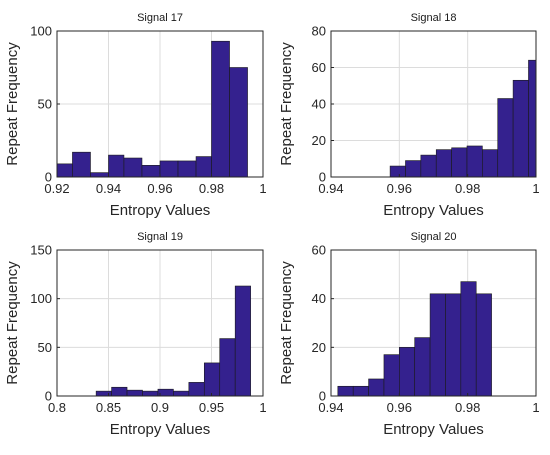 Image resolution: width=550 pixels, height=455 pixels. Describe the element at coordinates (160, 407) in the screenshot. I see `x-tick-label: 0.9` at that location.